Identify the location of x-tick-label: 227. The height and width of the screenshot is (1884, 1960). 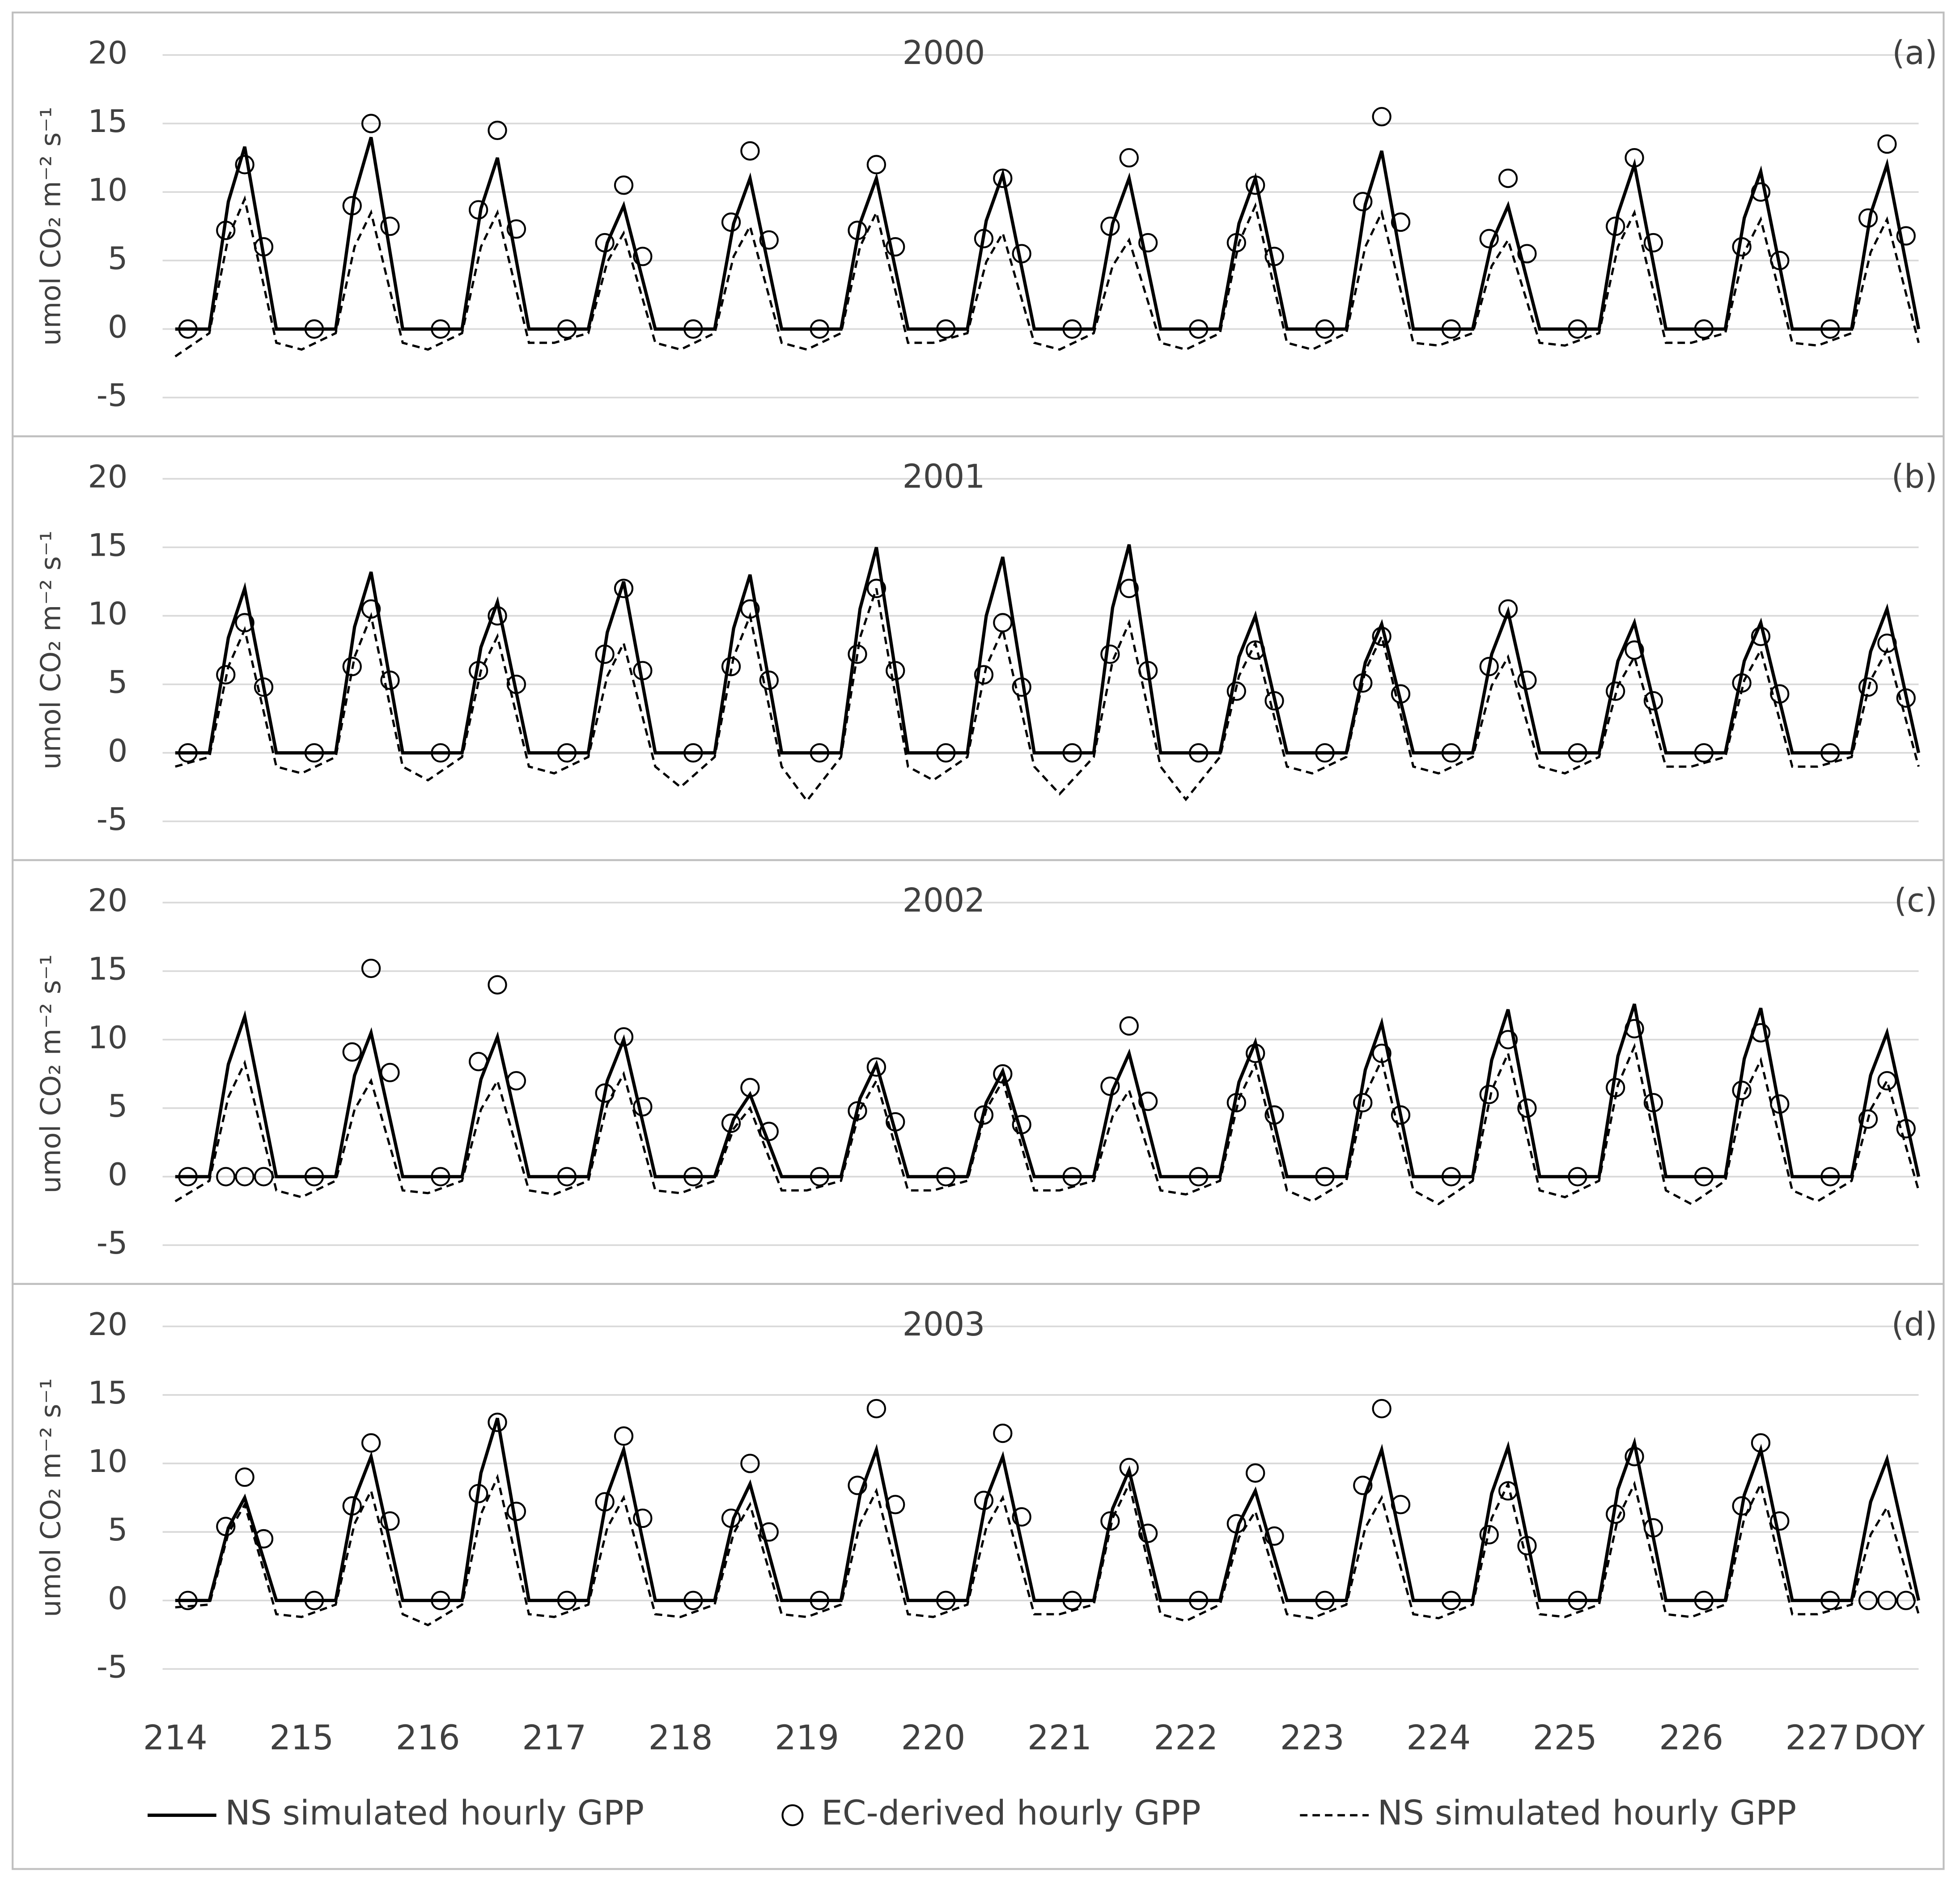
(1818, 1737).